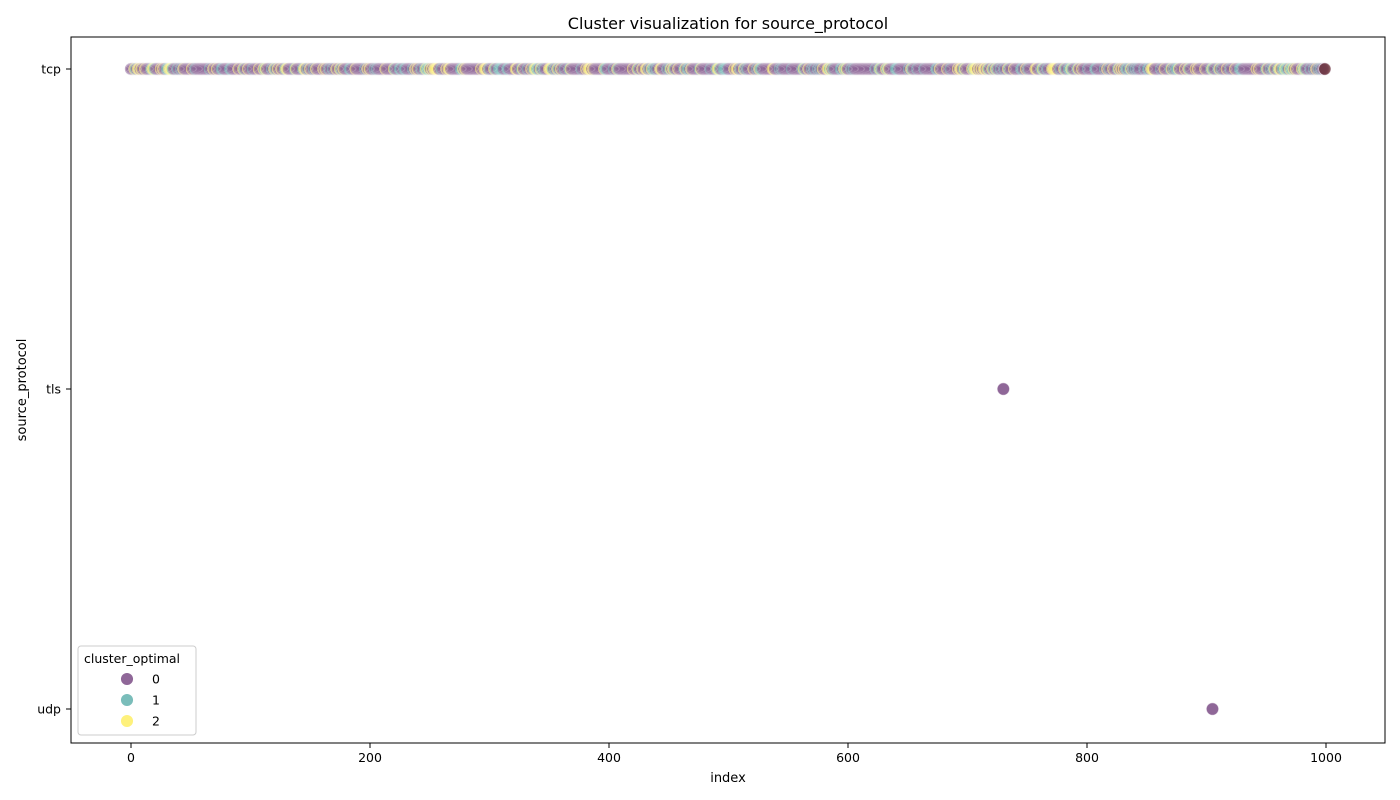  What do you see at coordinates (609, 757) in the screenshot?
I see `x-tick-label: 400` at bounding box center [609, 757].